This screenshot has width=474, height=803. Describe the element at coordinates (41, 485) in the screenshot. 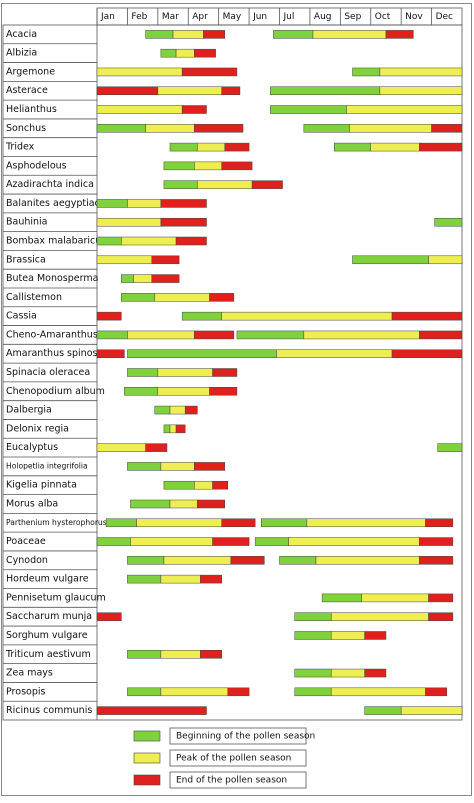

I see `row-label: Kigelia pinnata` at that location.